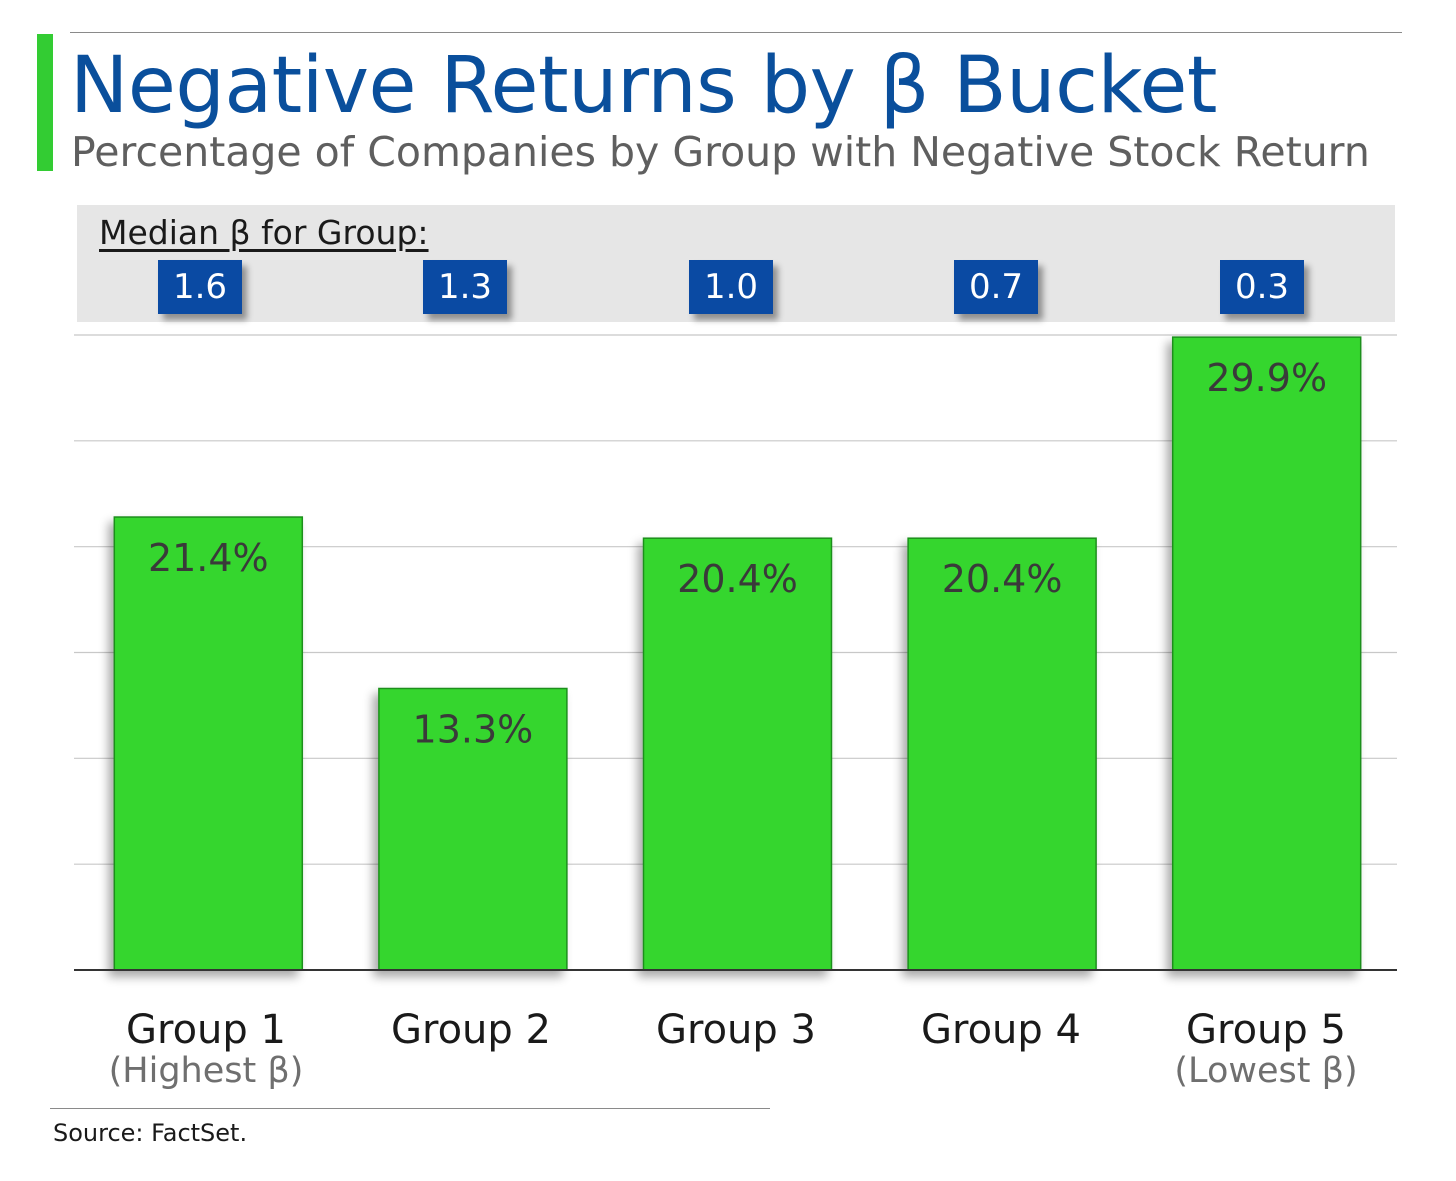  Describe the element at coordinates (736, 1030) in the screenshot. I see `x-tick-label-group-3: Group 3` at that location.